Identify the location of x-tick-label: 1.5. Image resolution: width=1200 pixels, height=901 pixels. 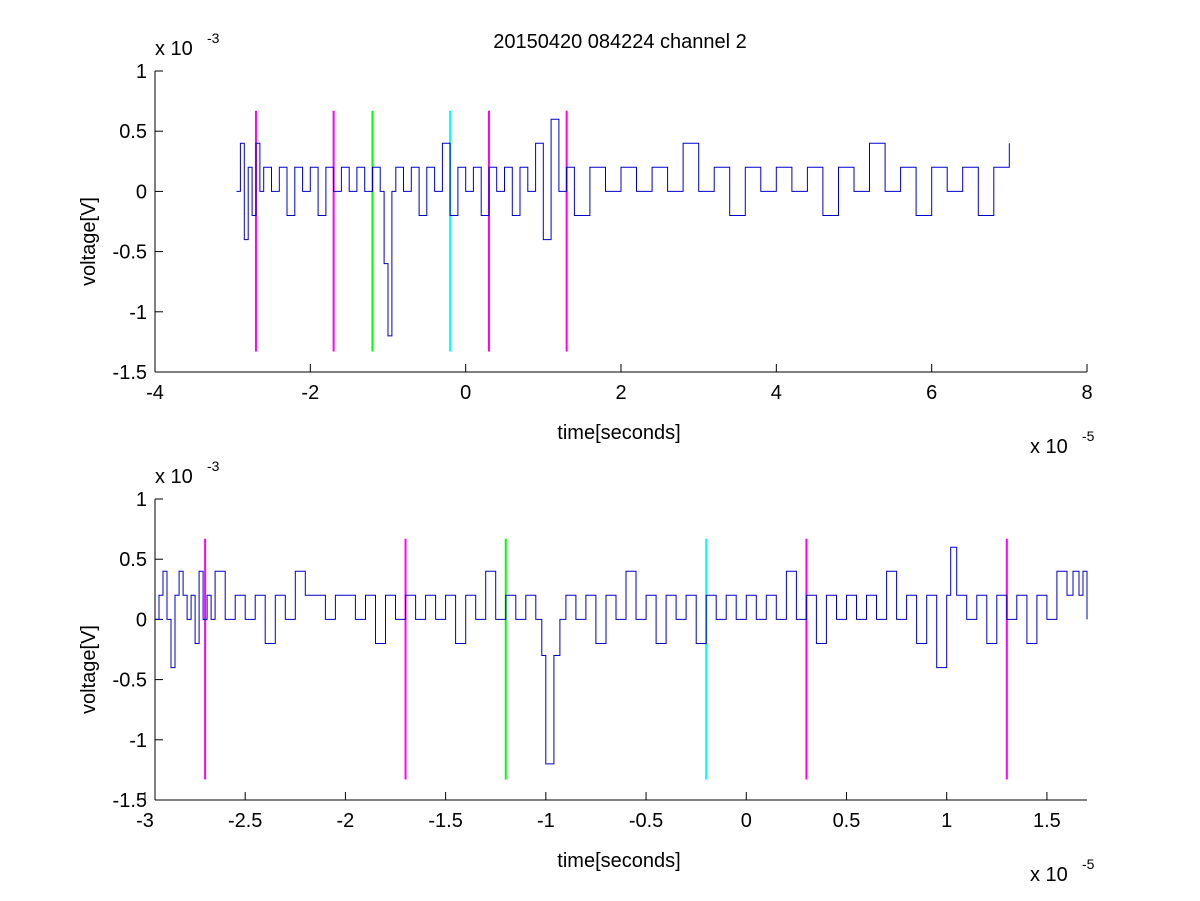
(1047, 821).